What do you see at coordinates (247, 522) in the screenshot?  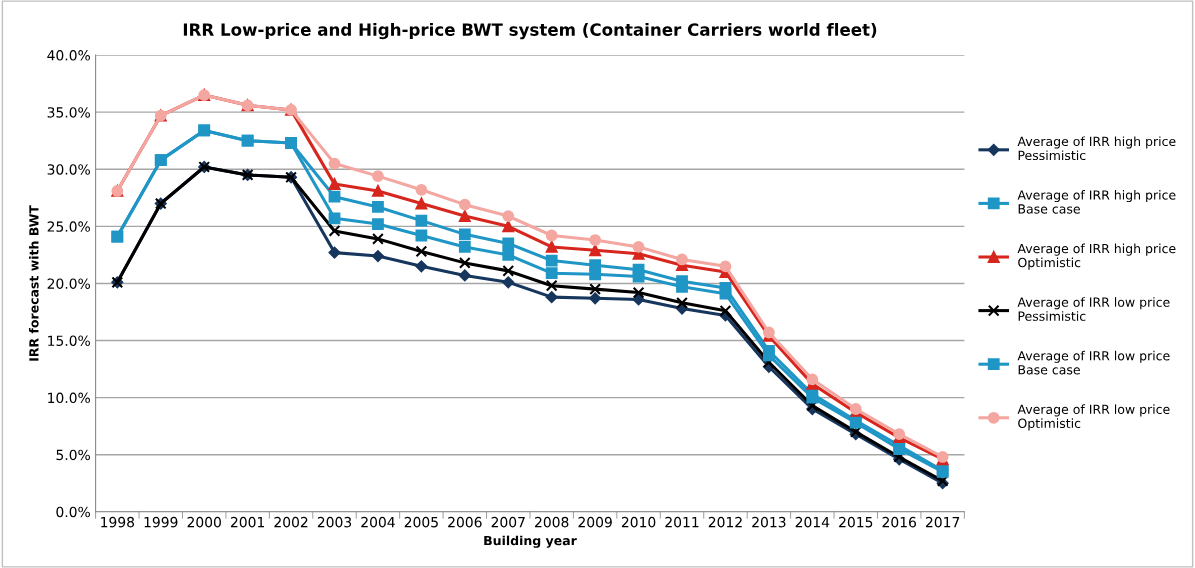 I see `x-tick-label: 2001` at bounding box center [247, 522].